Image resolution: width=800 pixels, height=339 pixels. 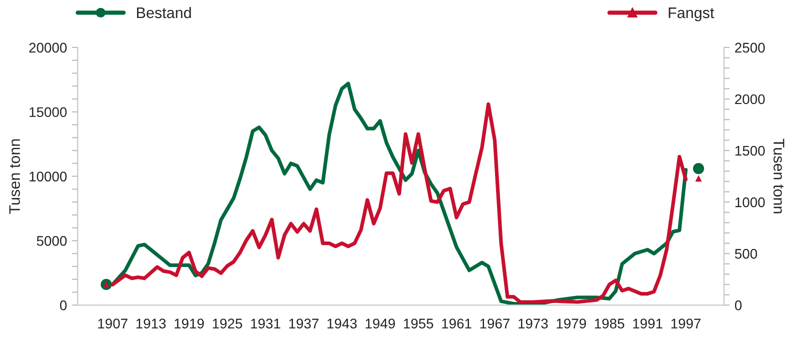 What do you see at coordinates (457, 323) in the screenshot?
I see `x-tick-label: 1961` at bounding box center [457, 323].